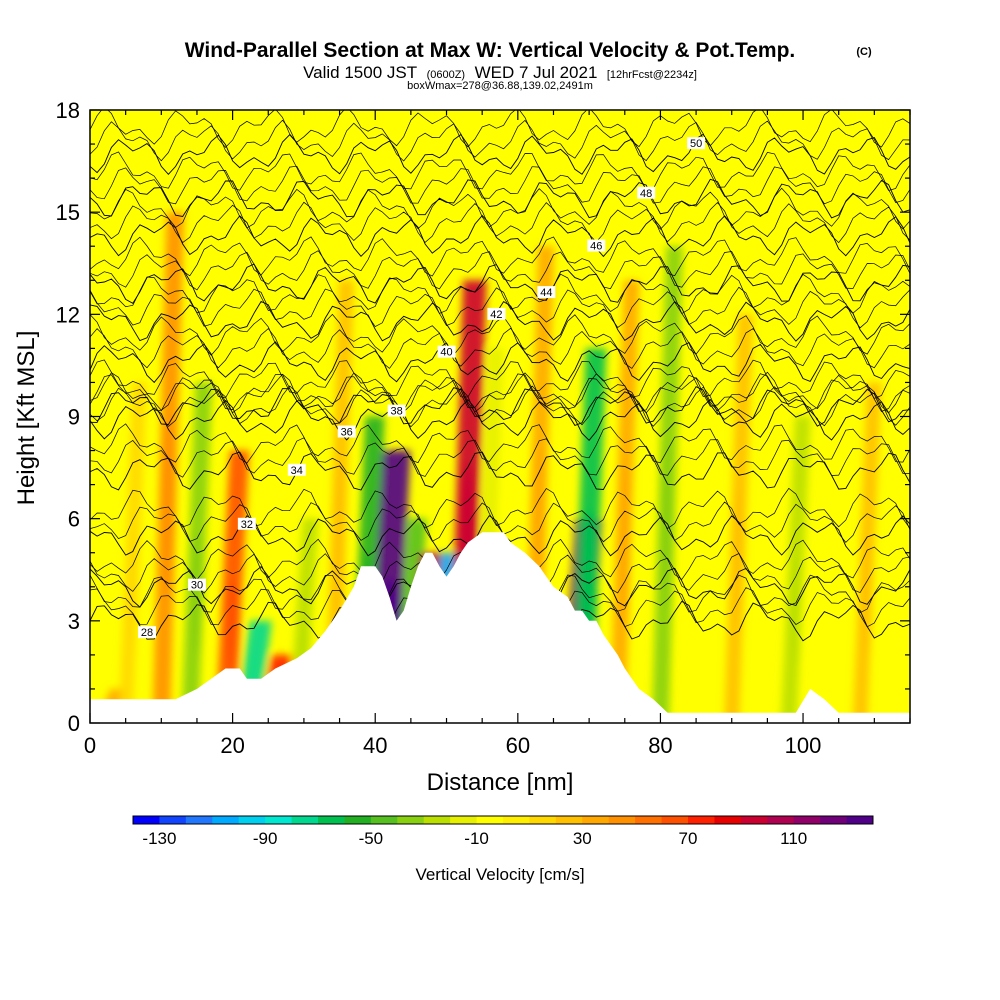 This screenshot has height=1000, width=1000. Describe the element at coordinates (793, 838) in the screenshot. I see `colorbar-tick-label: 110` at that location.